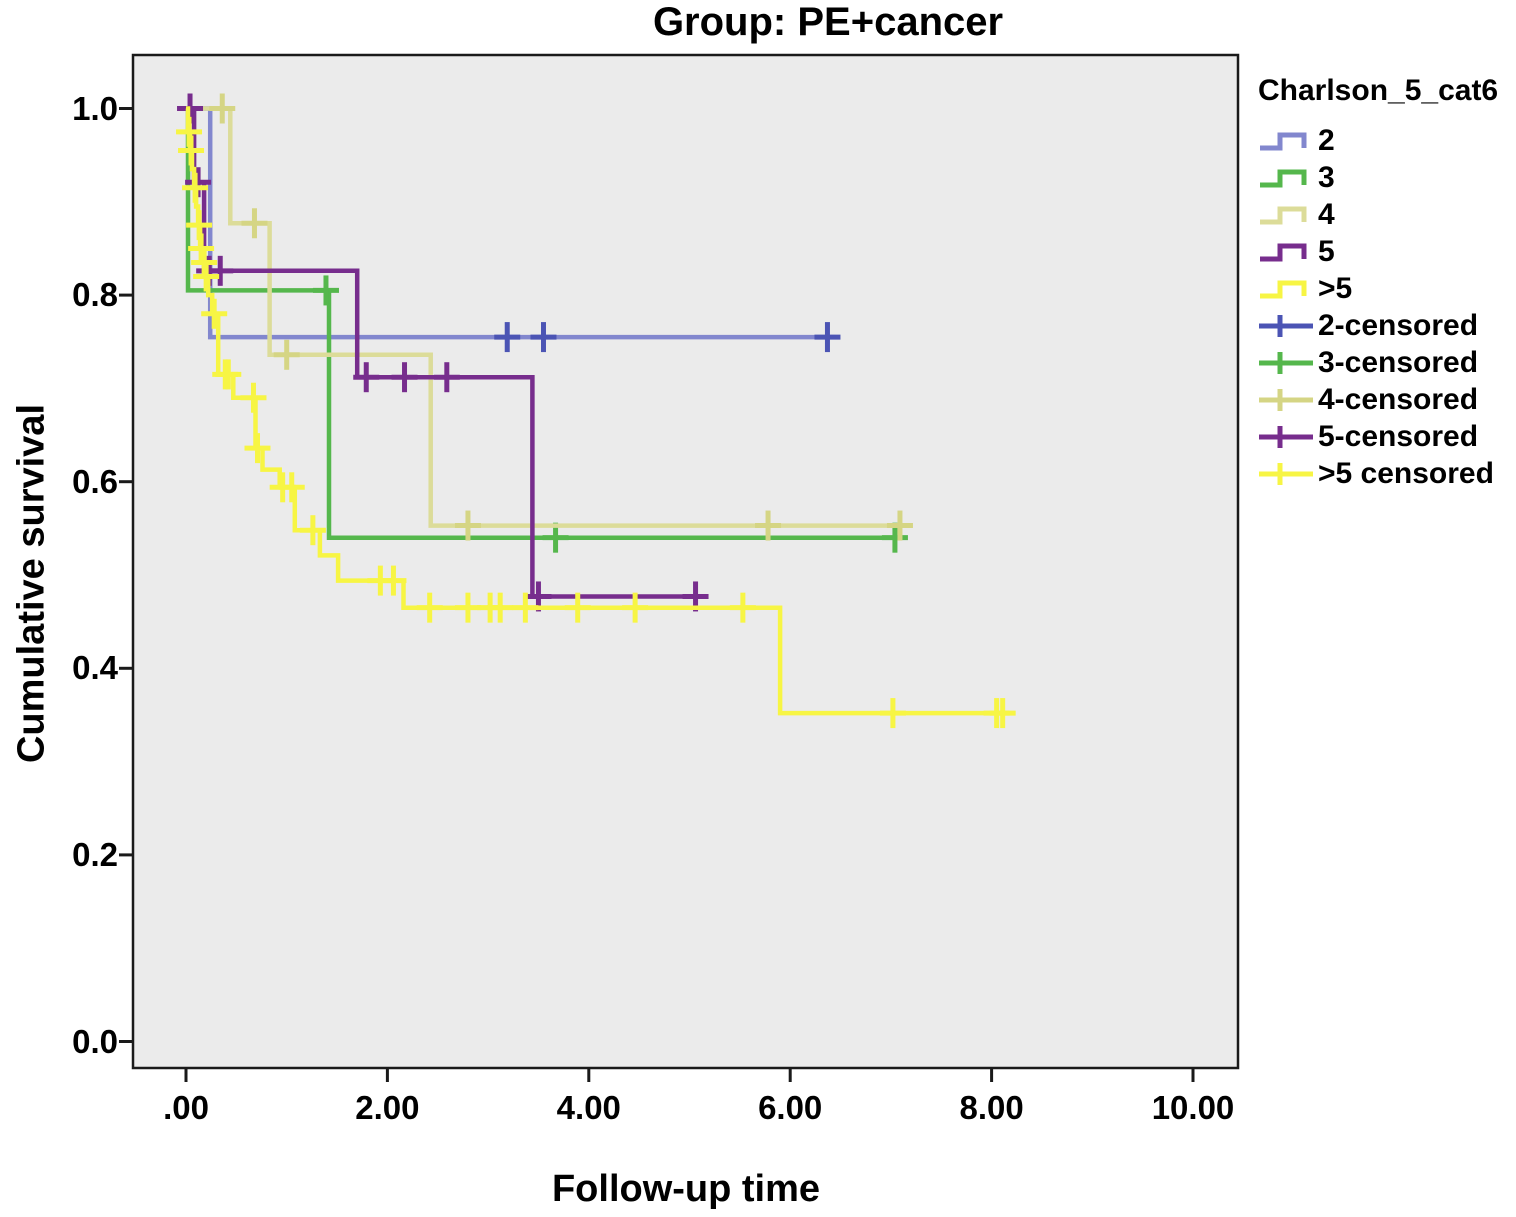 This screenshot has width=1516, height=1217. I want to click on x-tick-label: 4.00, so click(588, 1107).